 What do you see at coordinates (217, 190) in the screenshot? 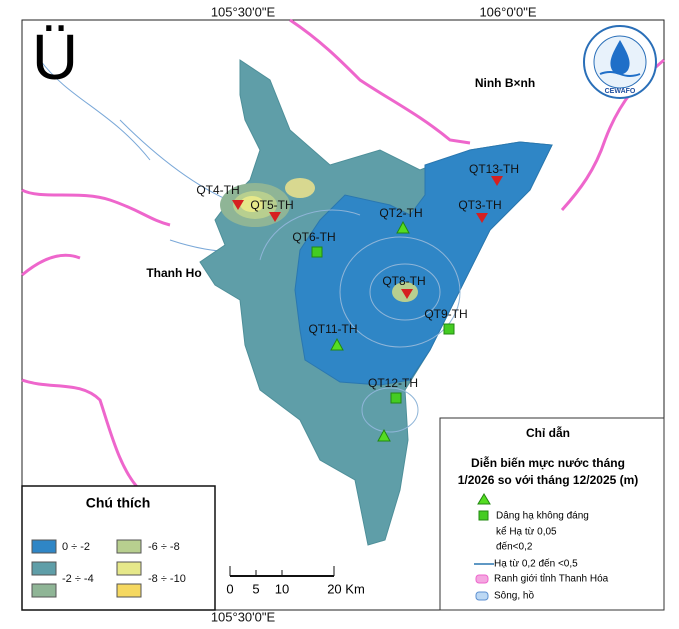
I see `station-label: QT4-TH` at bounding box center [217, 190].